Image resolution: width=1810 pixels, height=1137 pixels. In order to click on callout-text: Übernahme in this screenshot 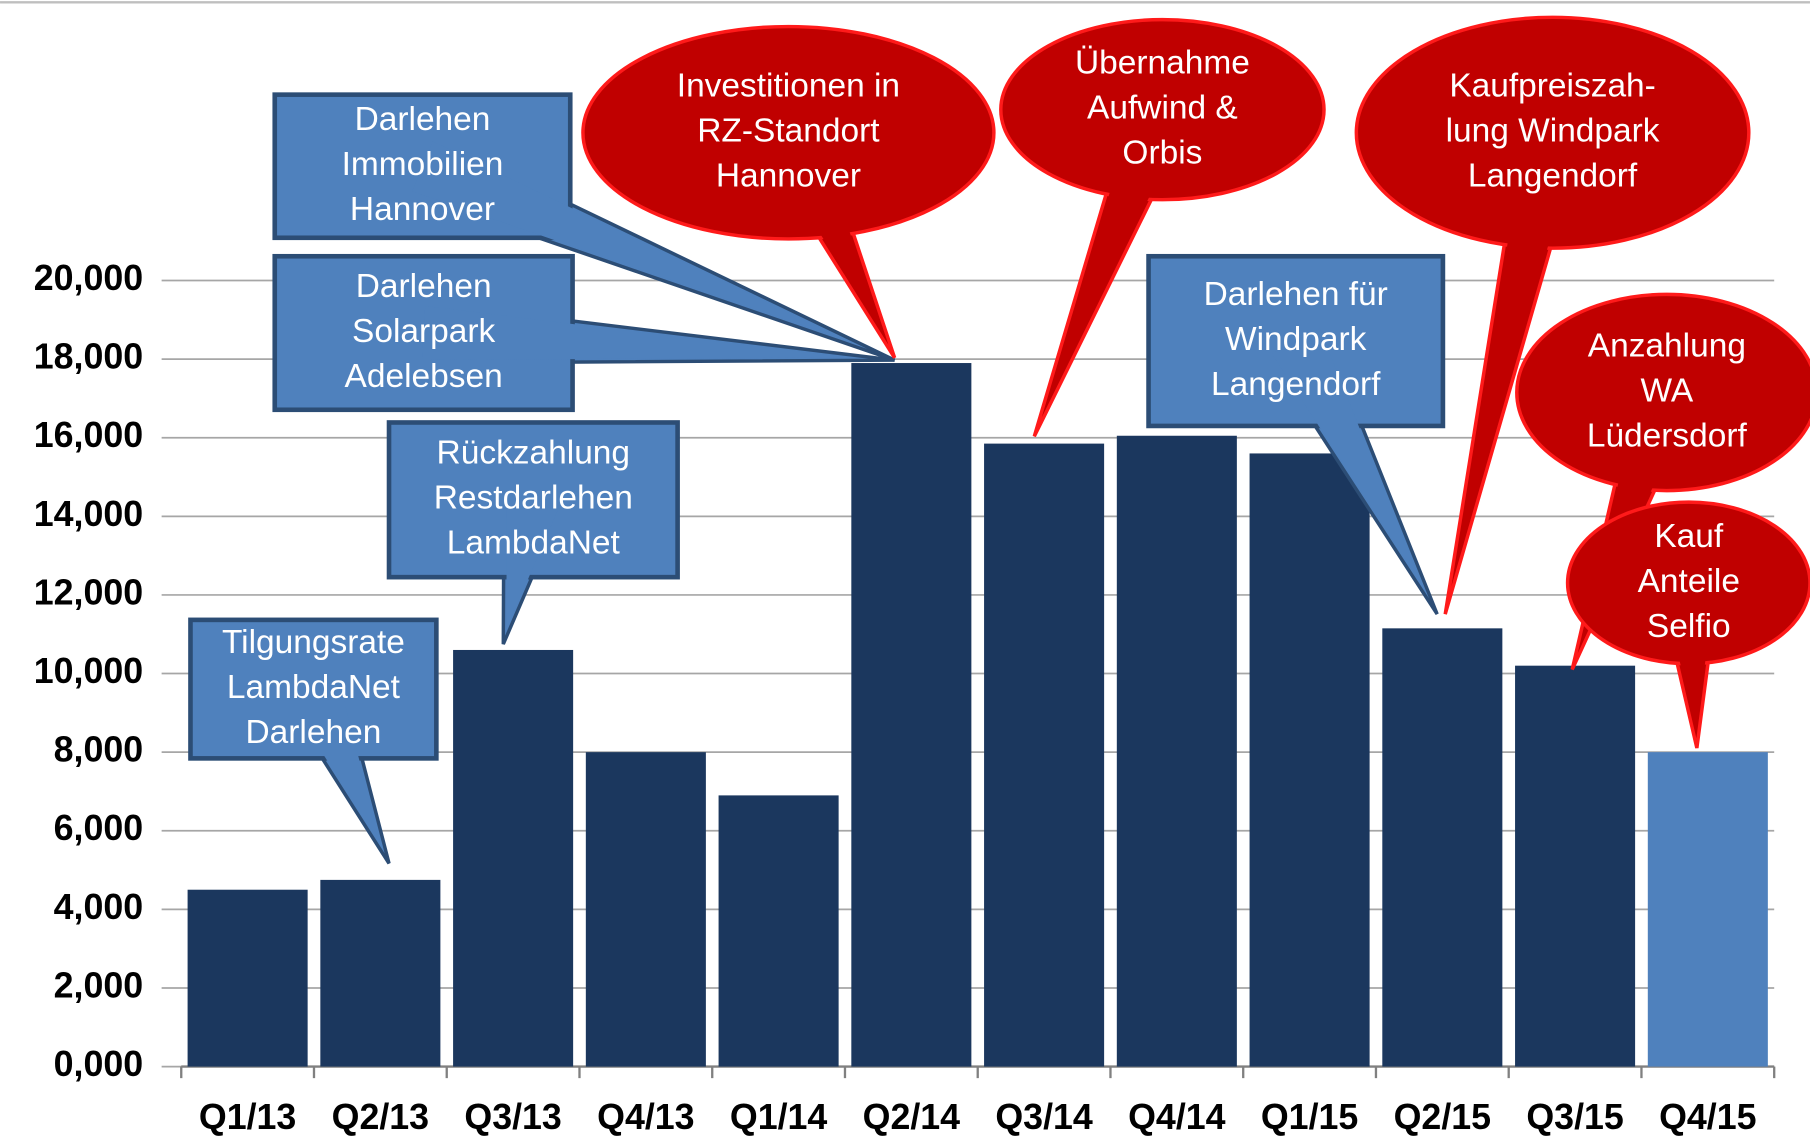, I will do `click(1162, 62)`.